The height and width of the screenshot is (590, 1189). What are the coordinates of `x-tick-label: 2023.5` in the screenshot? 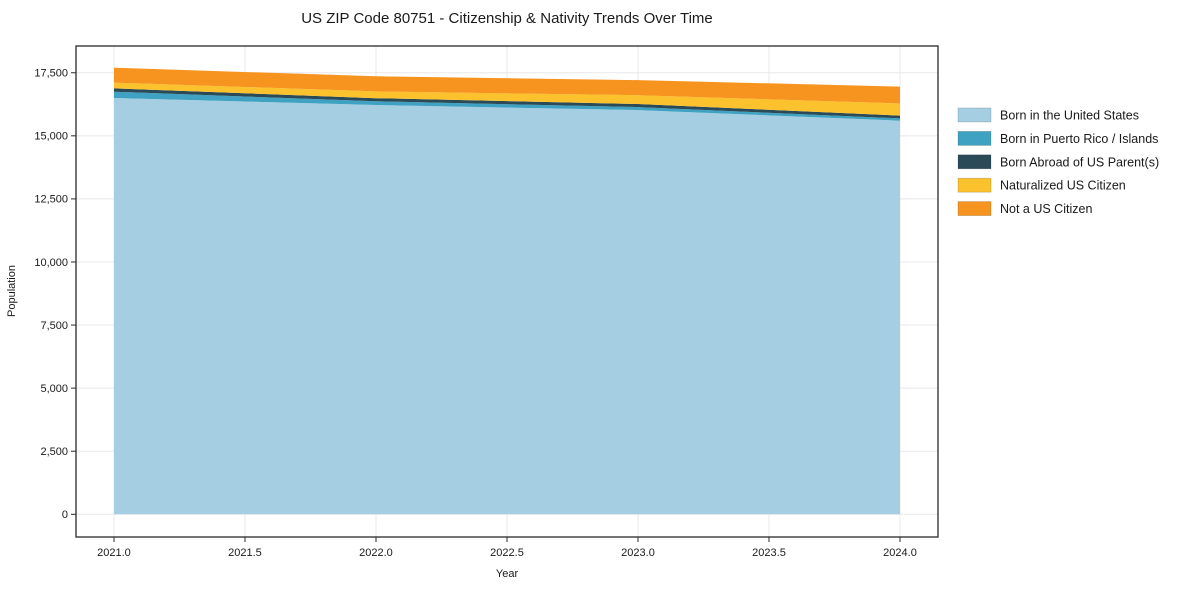 It's located at (769, 553).